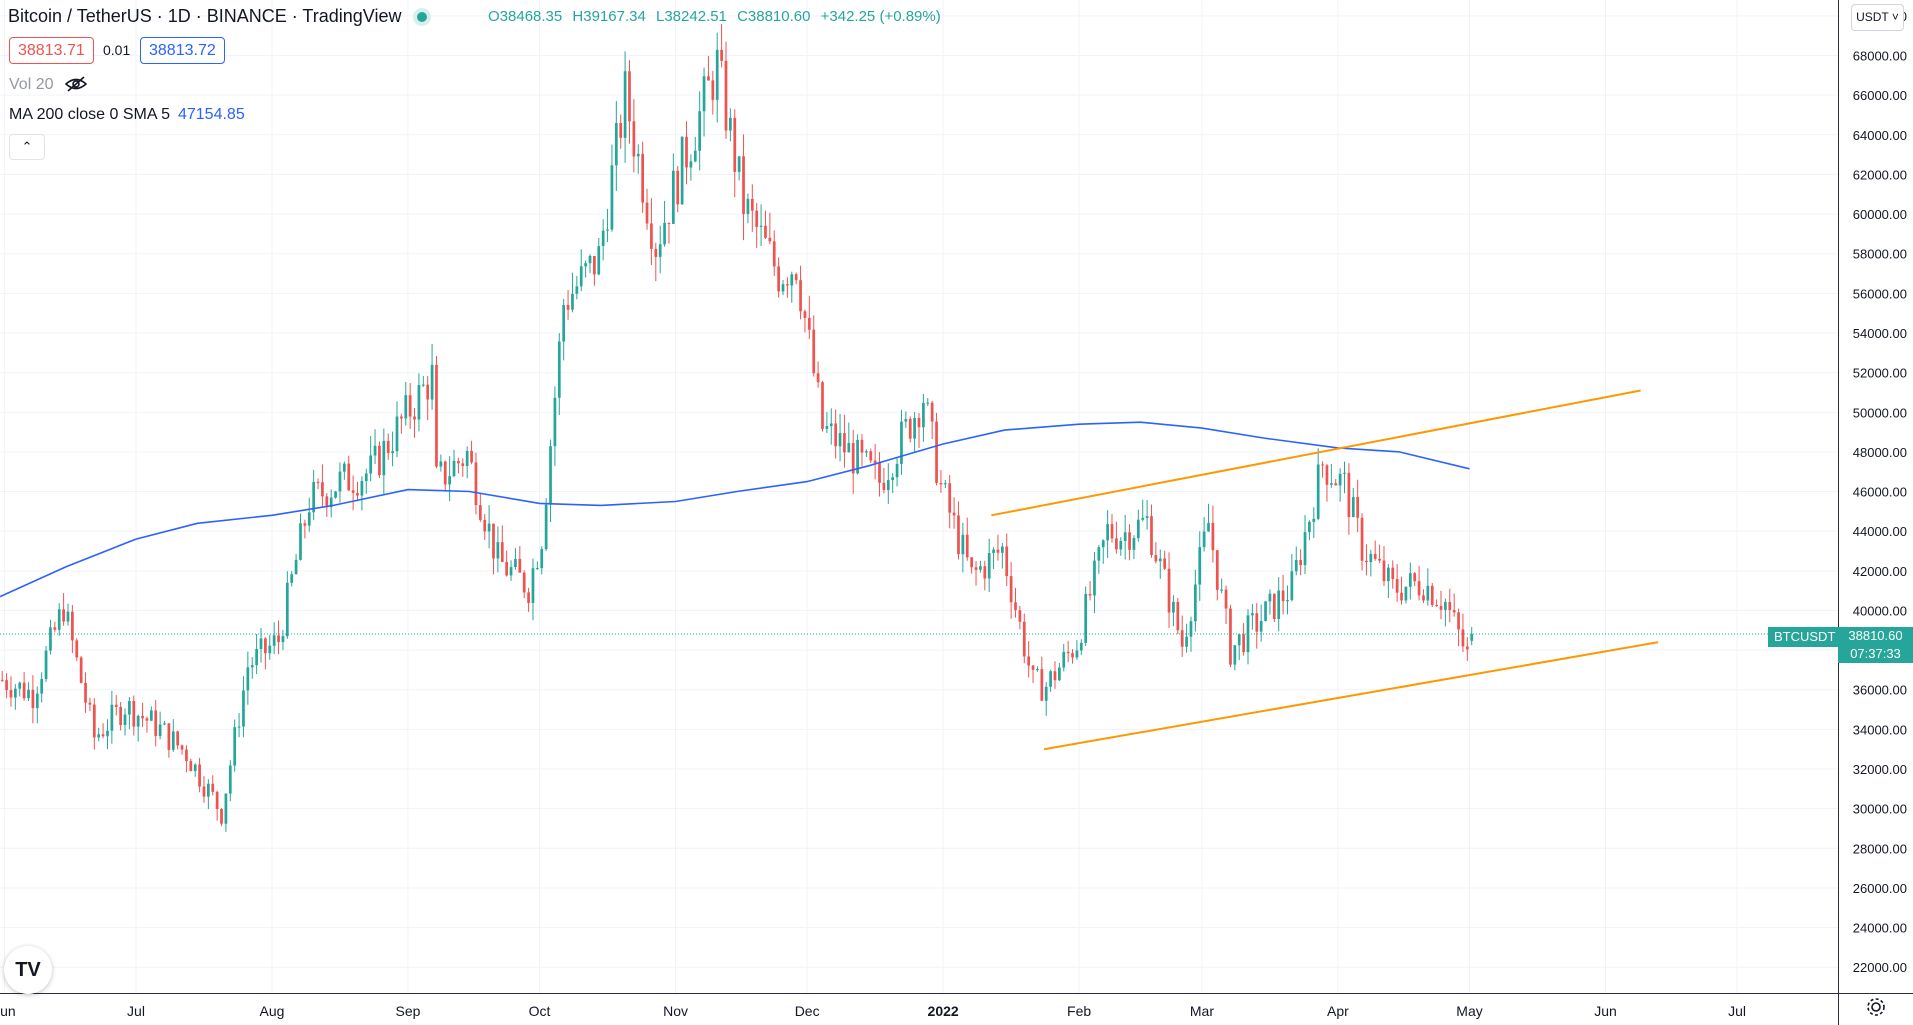  Describe the element at coordinates (31, 84) in the screenshot. I see `volume-indicator-label: Vol 20` at that location.